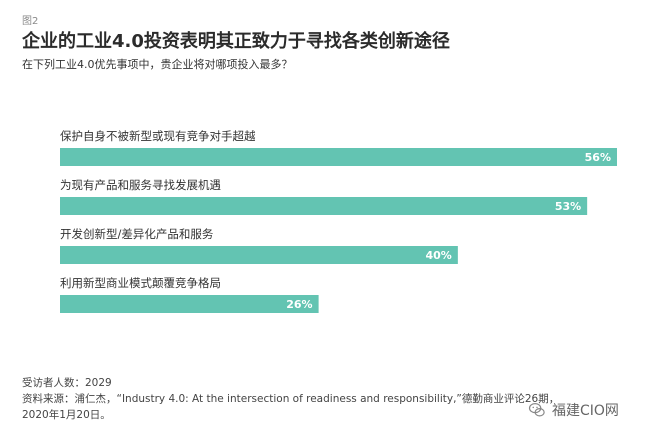 This screenshot has height=439, width=654. What do you see at coordinates (236, 41) in the screenshot?
I see `chart-title: 企业的工业4.0投资表明其正致力于寻找各类创新途径` at bounding box center [236, 41].